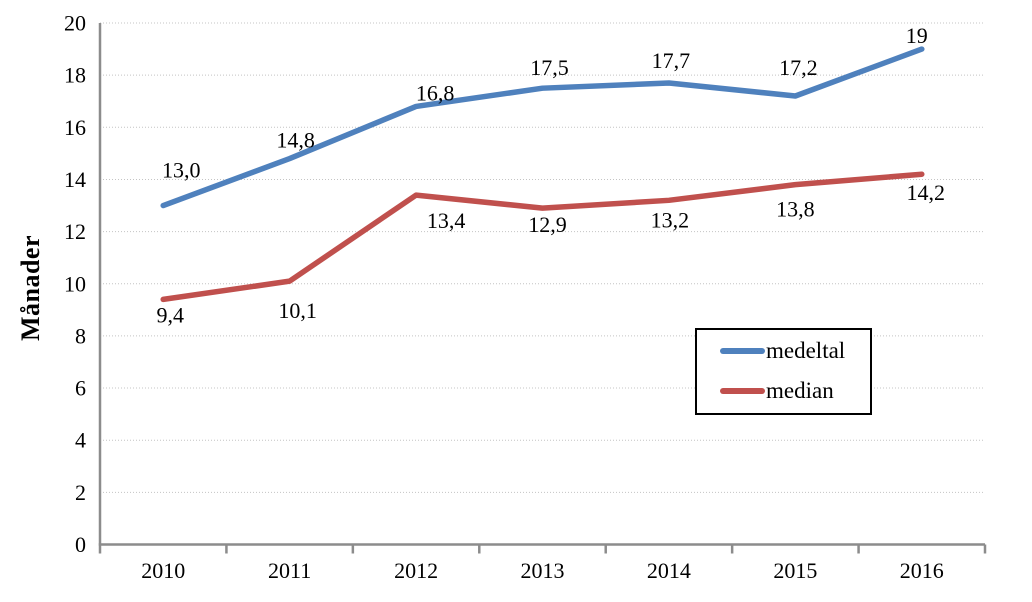  Describe the element at coordinates (742, 350) in the screenshot. I see `medeltal-line-swatch` at that location.